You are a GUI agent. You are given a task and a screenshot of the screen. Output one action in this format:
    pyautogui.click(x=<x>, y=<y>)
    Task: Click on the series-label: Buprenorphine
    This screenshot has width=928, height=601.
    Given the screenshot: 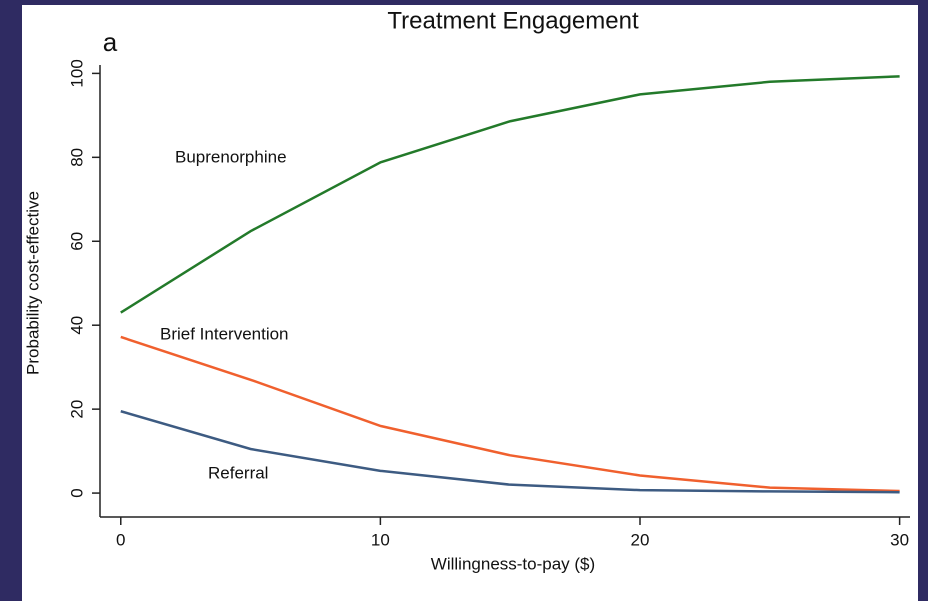 What is the action you would take?
    pyautogui.click(x=231, y=156)
    